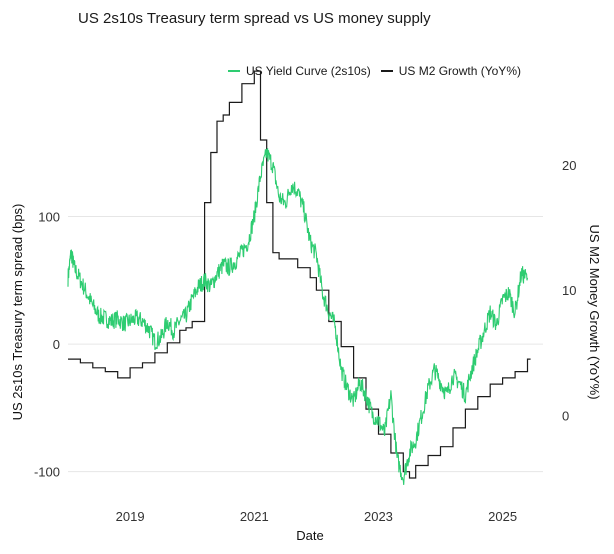 Image resolution: width=614 pixels, height=554 pixels. I want to click on legend-item-m2-growth: US M2 Growth (YoY%), so click(450, 71).